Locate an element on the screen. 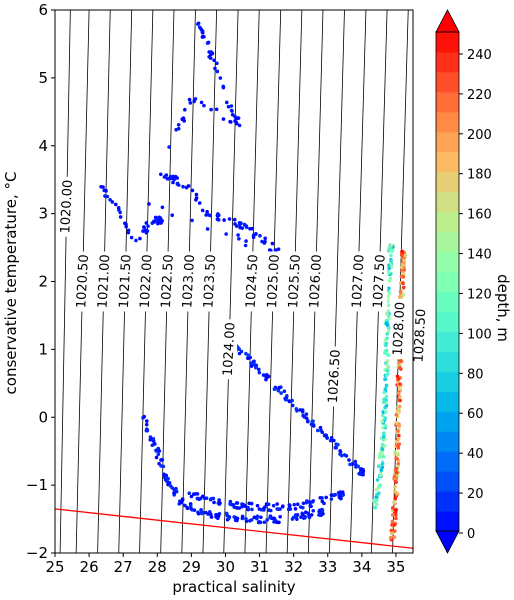 The height and width of the screenshot is (600, 514). isopycnal-label: 1025.50 is located at coordinates (295, 281).